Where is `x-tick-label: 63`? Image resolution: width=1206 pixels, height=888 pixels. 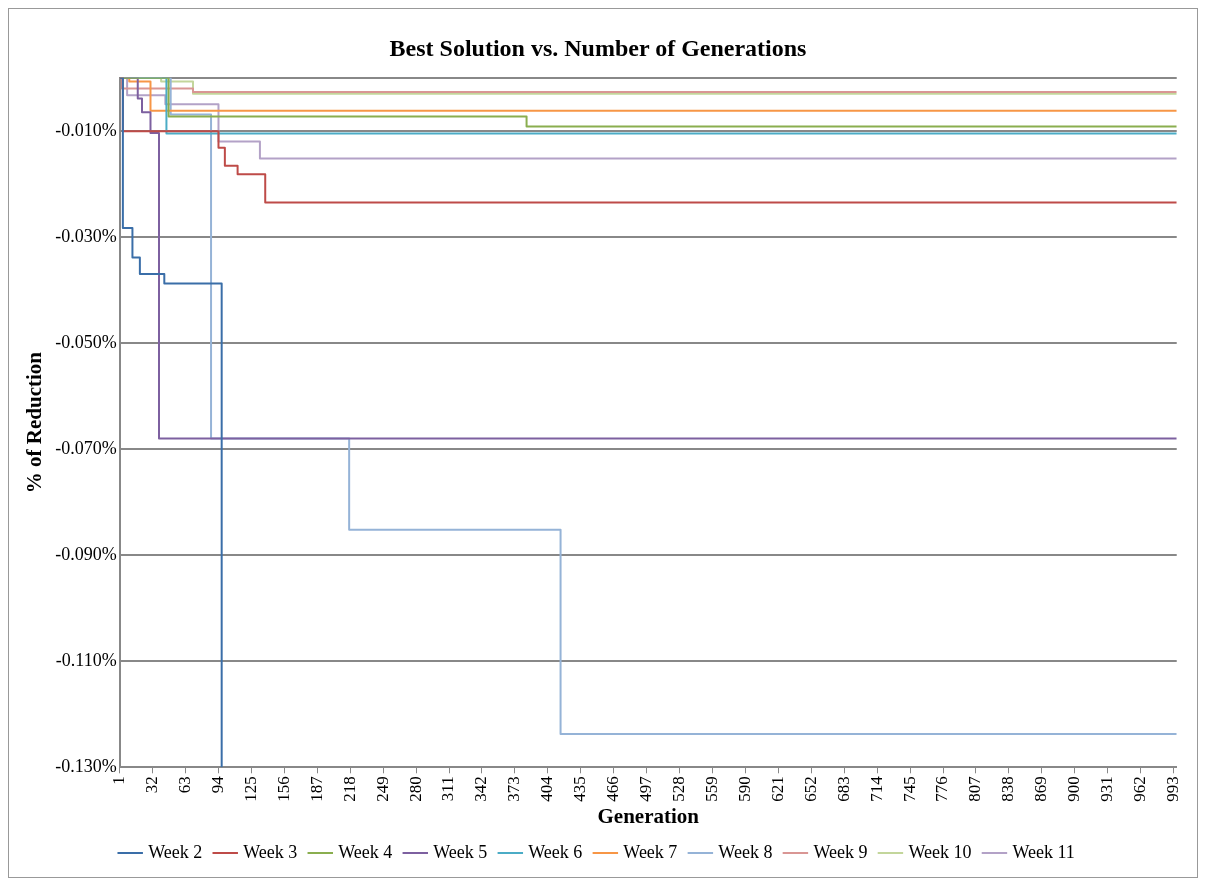
x-tick-label: 63 is located at coordinates (185, 785).